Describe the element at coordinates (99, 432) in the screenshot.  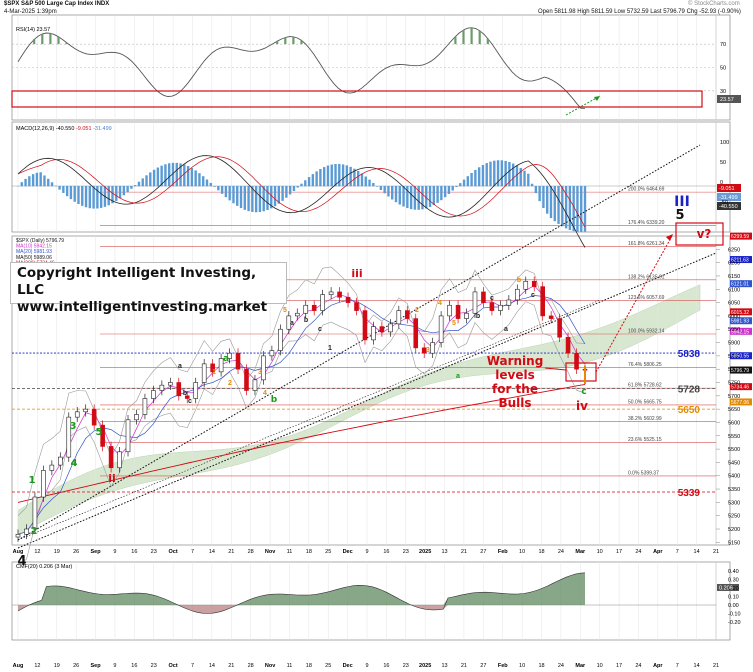
I see `wave-label: 5` at that location.